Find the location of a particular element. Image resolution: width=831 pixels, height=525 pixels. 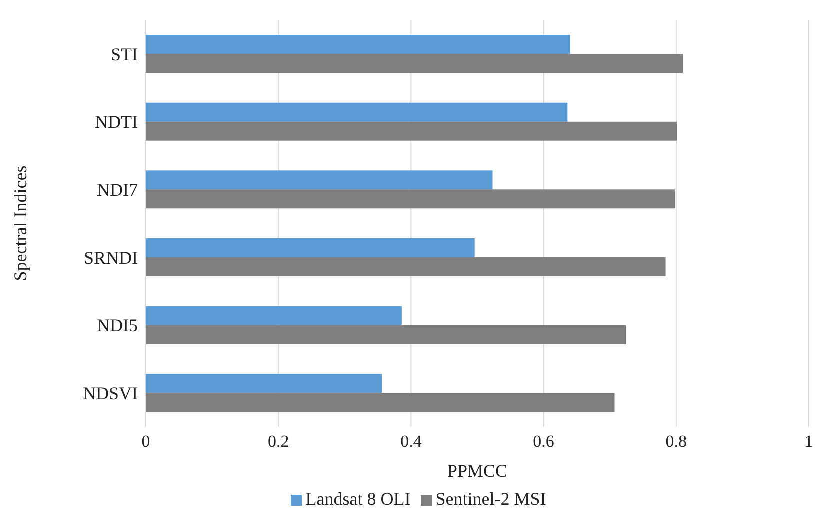

y-tick-label: NDI7 is located at coordinates (117, 190).